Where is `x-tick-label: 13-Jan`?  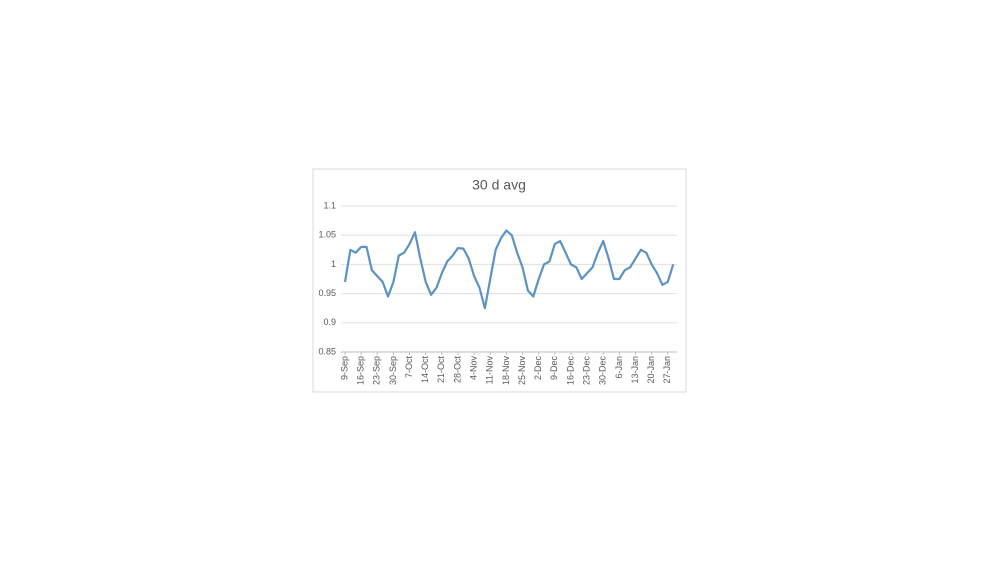 x-tick-label: 13-Jan is located at coordinates (635, 370).